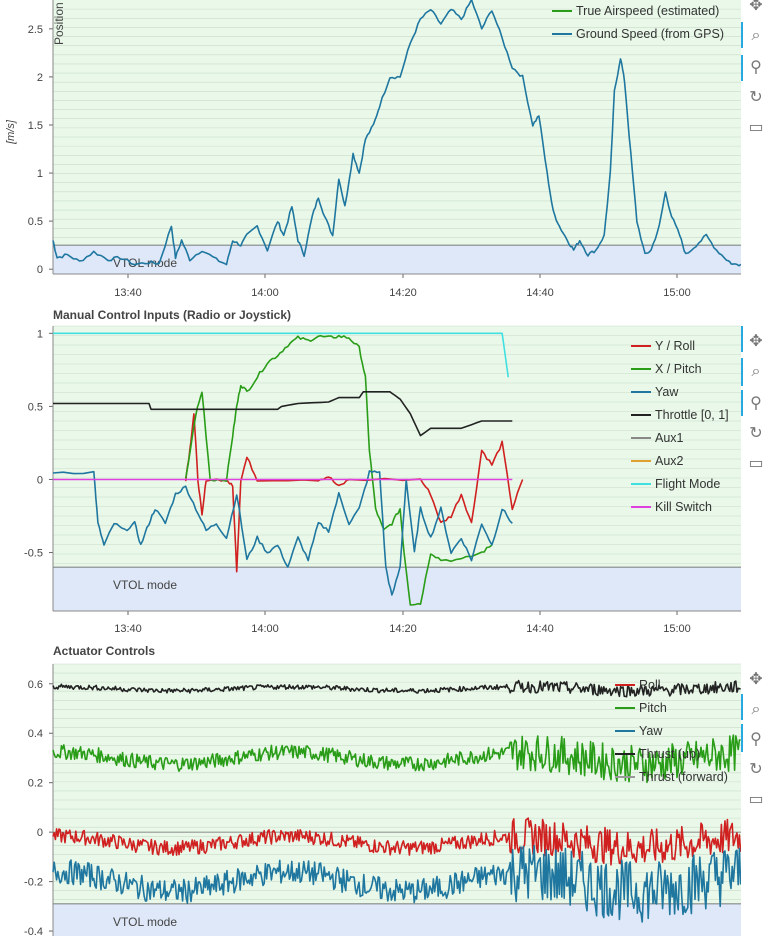 The image size is (773, 936). I want to click on legend-label: Throttle [0, 1], so click(692, 415).